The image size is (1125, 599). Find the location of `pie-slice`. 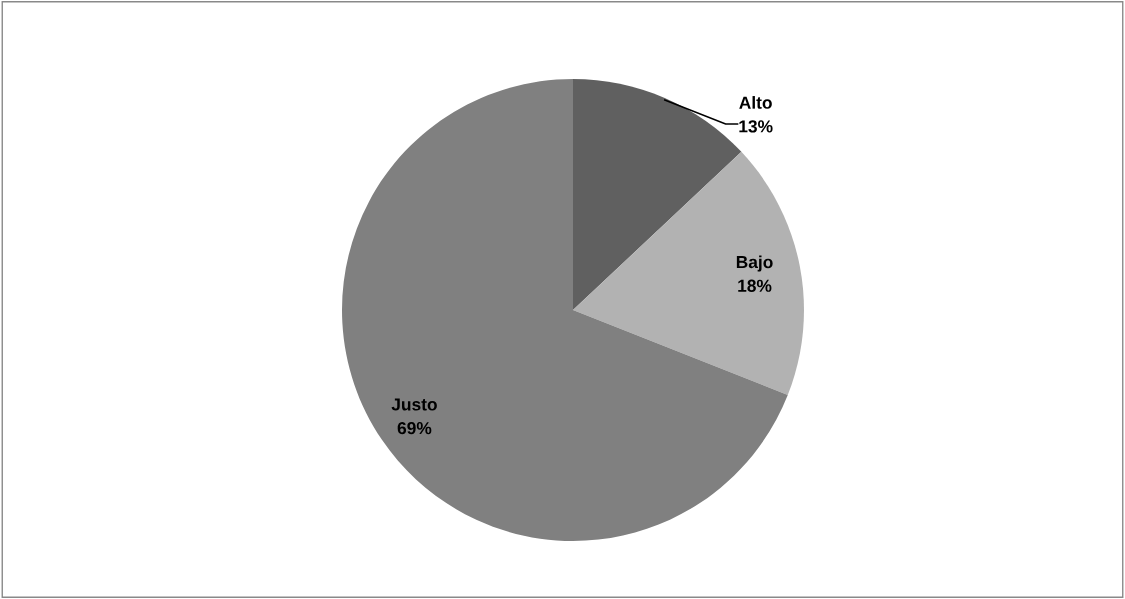

pie-slice is located at coordinates (688, 273).